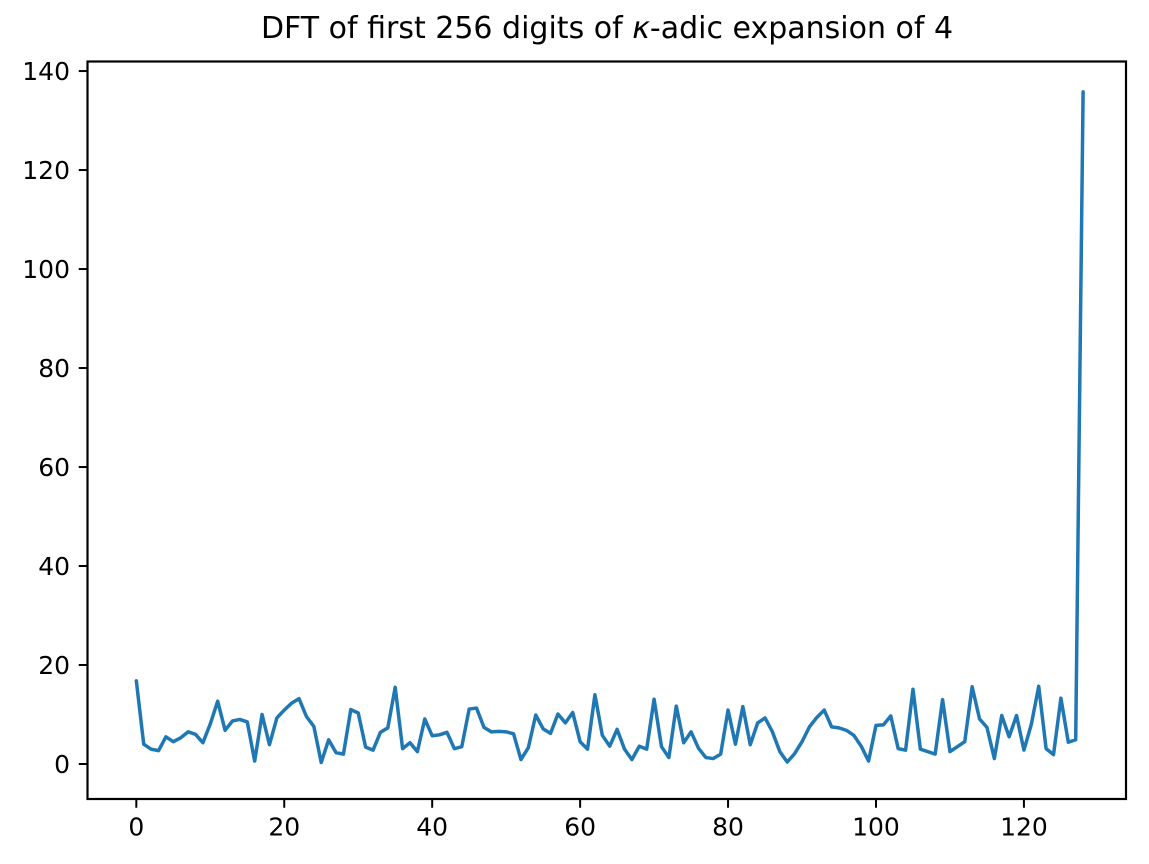  What do you see at coordinates (54, 368) in the screenshot?
I see `y-tick-label: 80` at bounding box center [54, 368].